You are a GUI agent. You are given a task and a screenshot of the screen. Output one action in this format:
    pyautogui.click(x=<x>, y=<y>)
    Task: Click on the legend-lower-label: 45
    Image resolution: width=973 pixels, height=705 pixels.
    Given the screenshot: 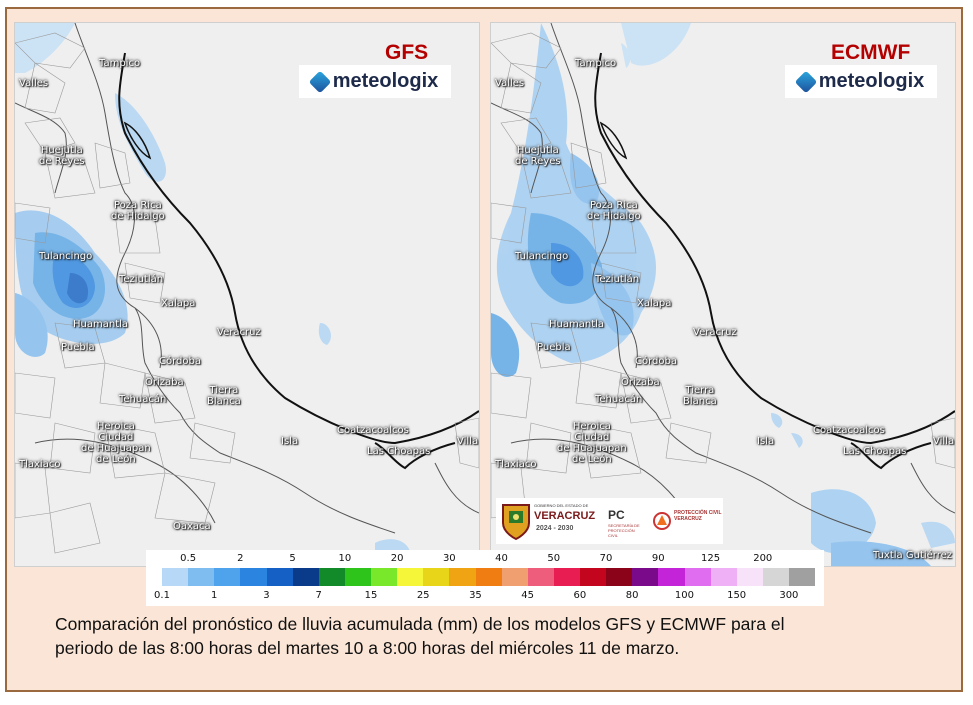 What is the action you would take?
    pyautogui.click(x=528, y=595)
    